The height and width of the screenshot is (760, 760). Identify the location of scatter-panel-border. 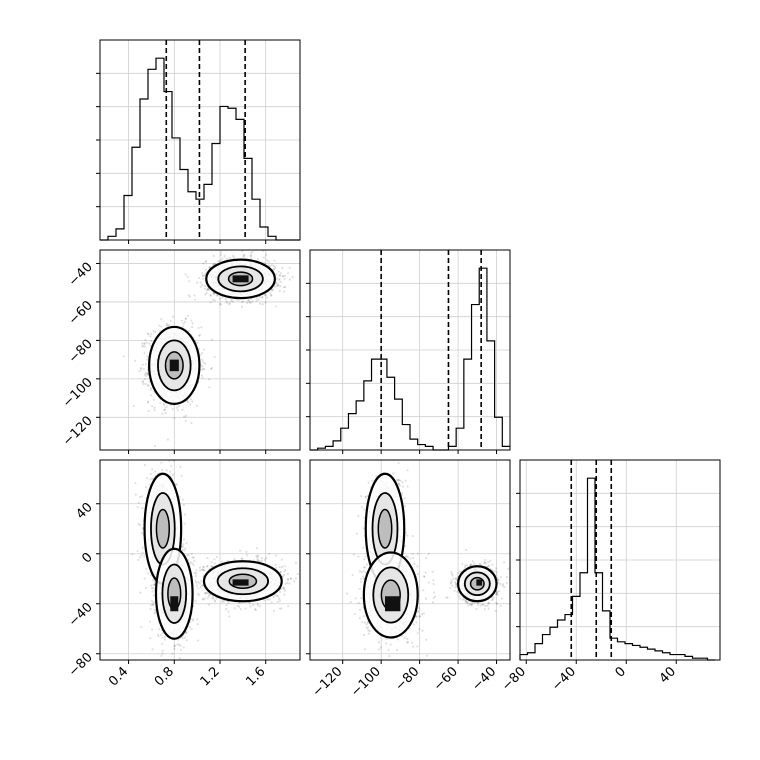
(200, 350).